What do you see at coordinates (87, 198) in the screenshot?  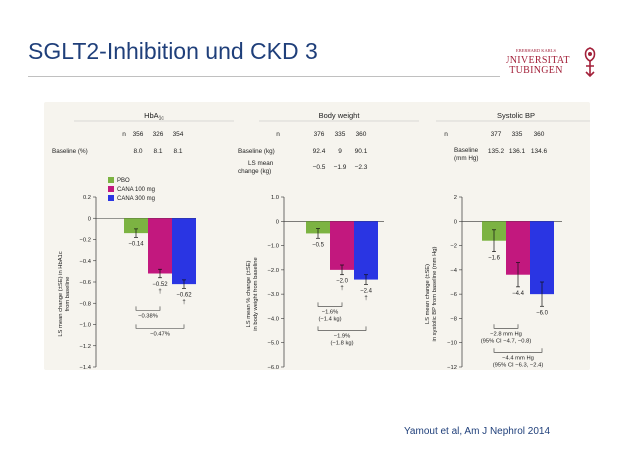 I see `y-tick-label: 0.2` at bounding box center [87, 198].